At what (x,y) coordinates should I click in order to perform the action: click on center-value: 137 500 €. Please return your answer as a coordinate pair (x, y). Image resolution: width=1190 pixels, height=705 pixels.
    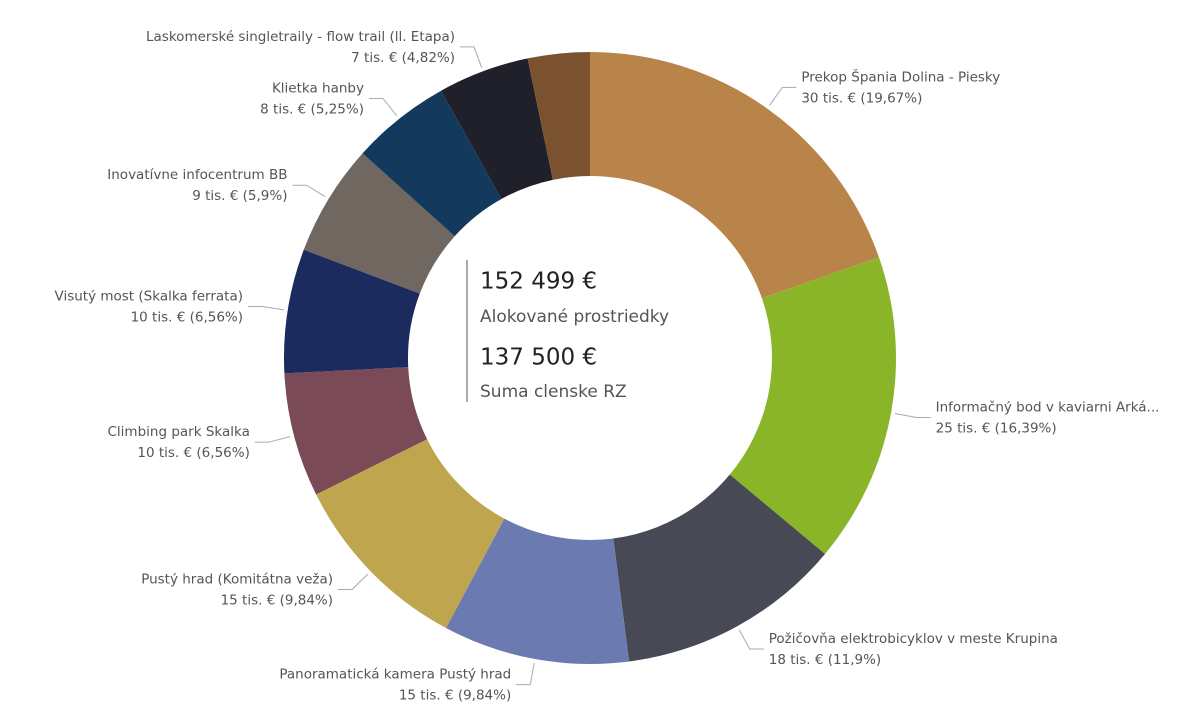
    Looking at the image, I should click on (538, 358).